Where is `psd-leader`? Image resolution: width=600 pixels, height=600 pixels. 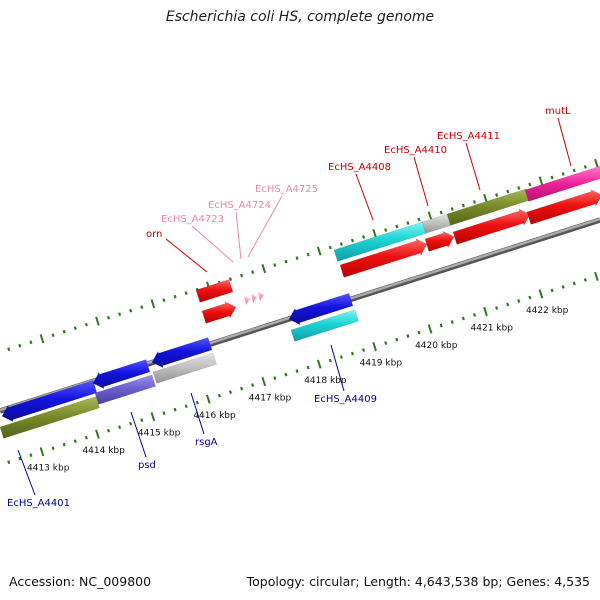
psd-leader is located at coordinates (138, 434).